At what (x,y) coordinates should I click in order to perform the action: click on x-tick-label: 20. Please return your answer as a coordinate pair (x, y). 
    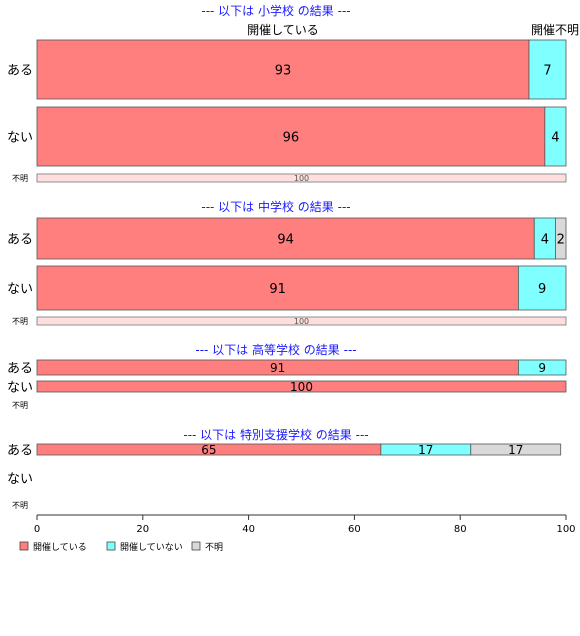
    Looking at the image, I should click on (142, 529).